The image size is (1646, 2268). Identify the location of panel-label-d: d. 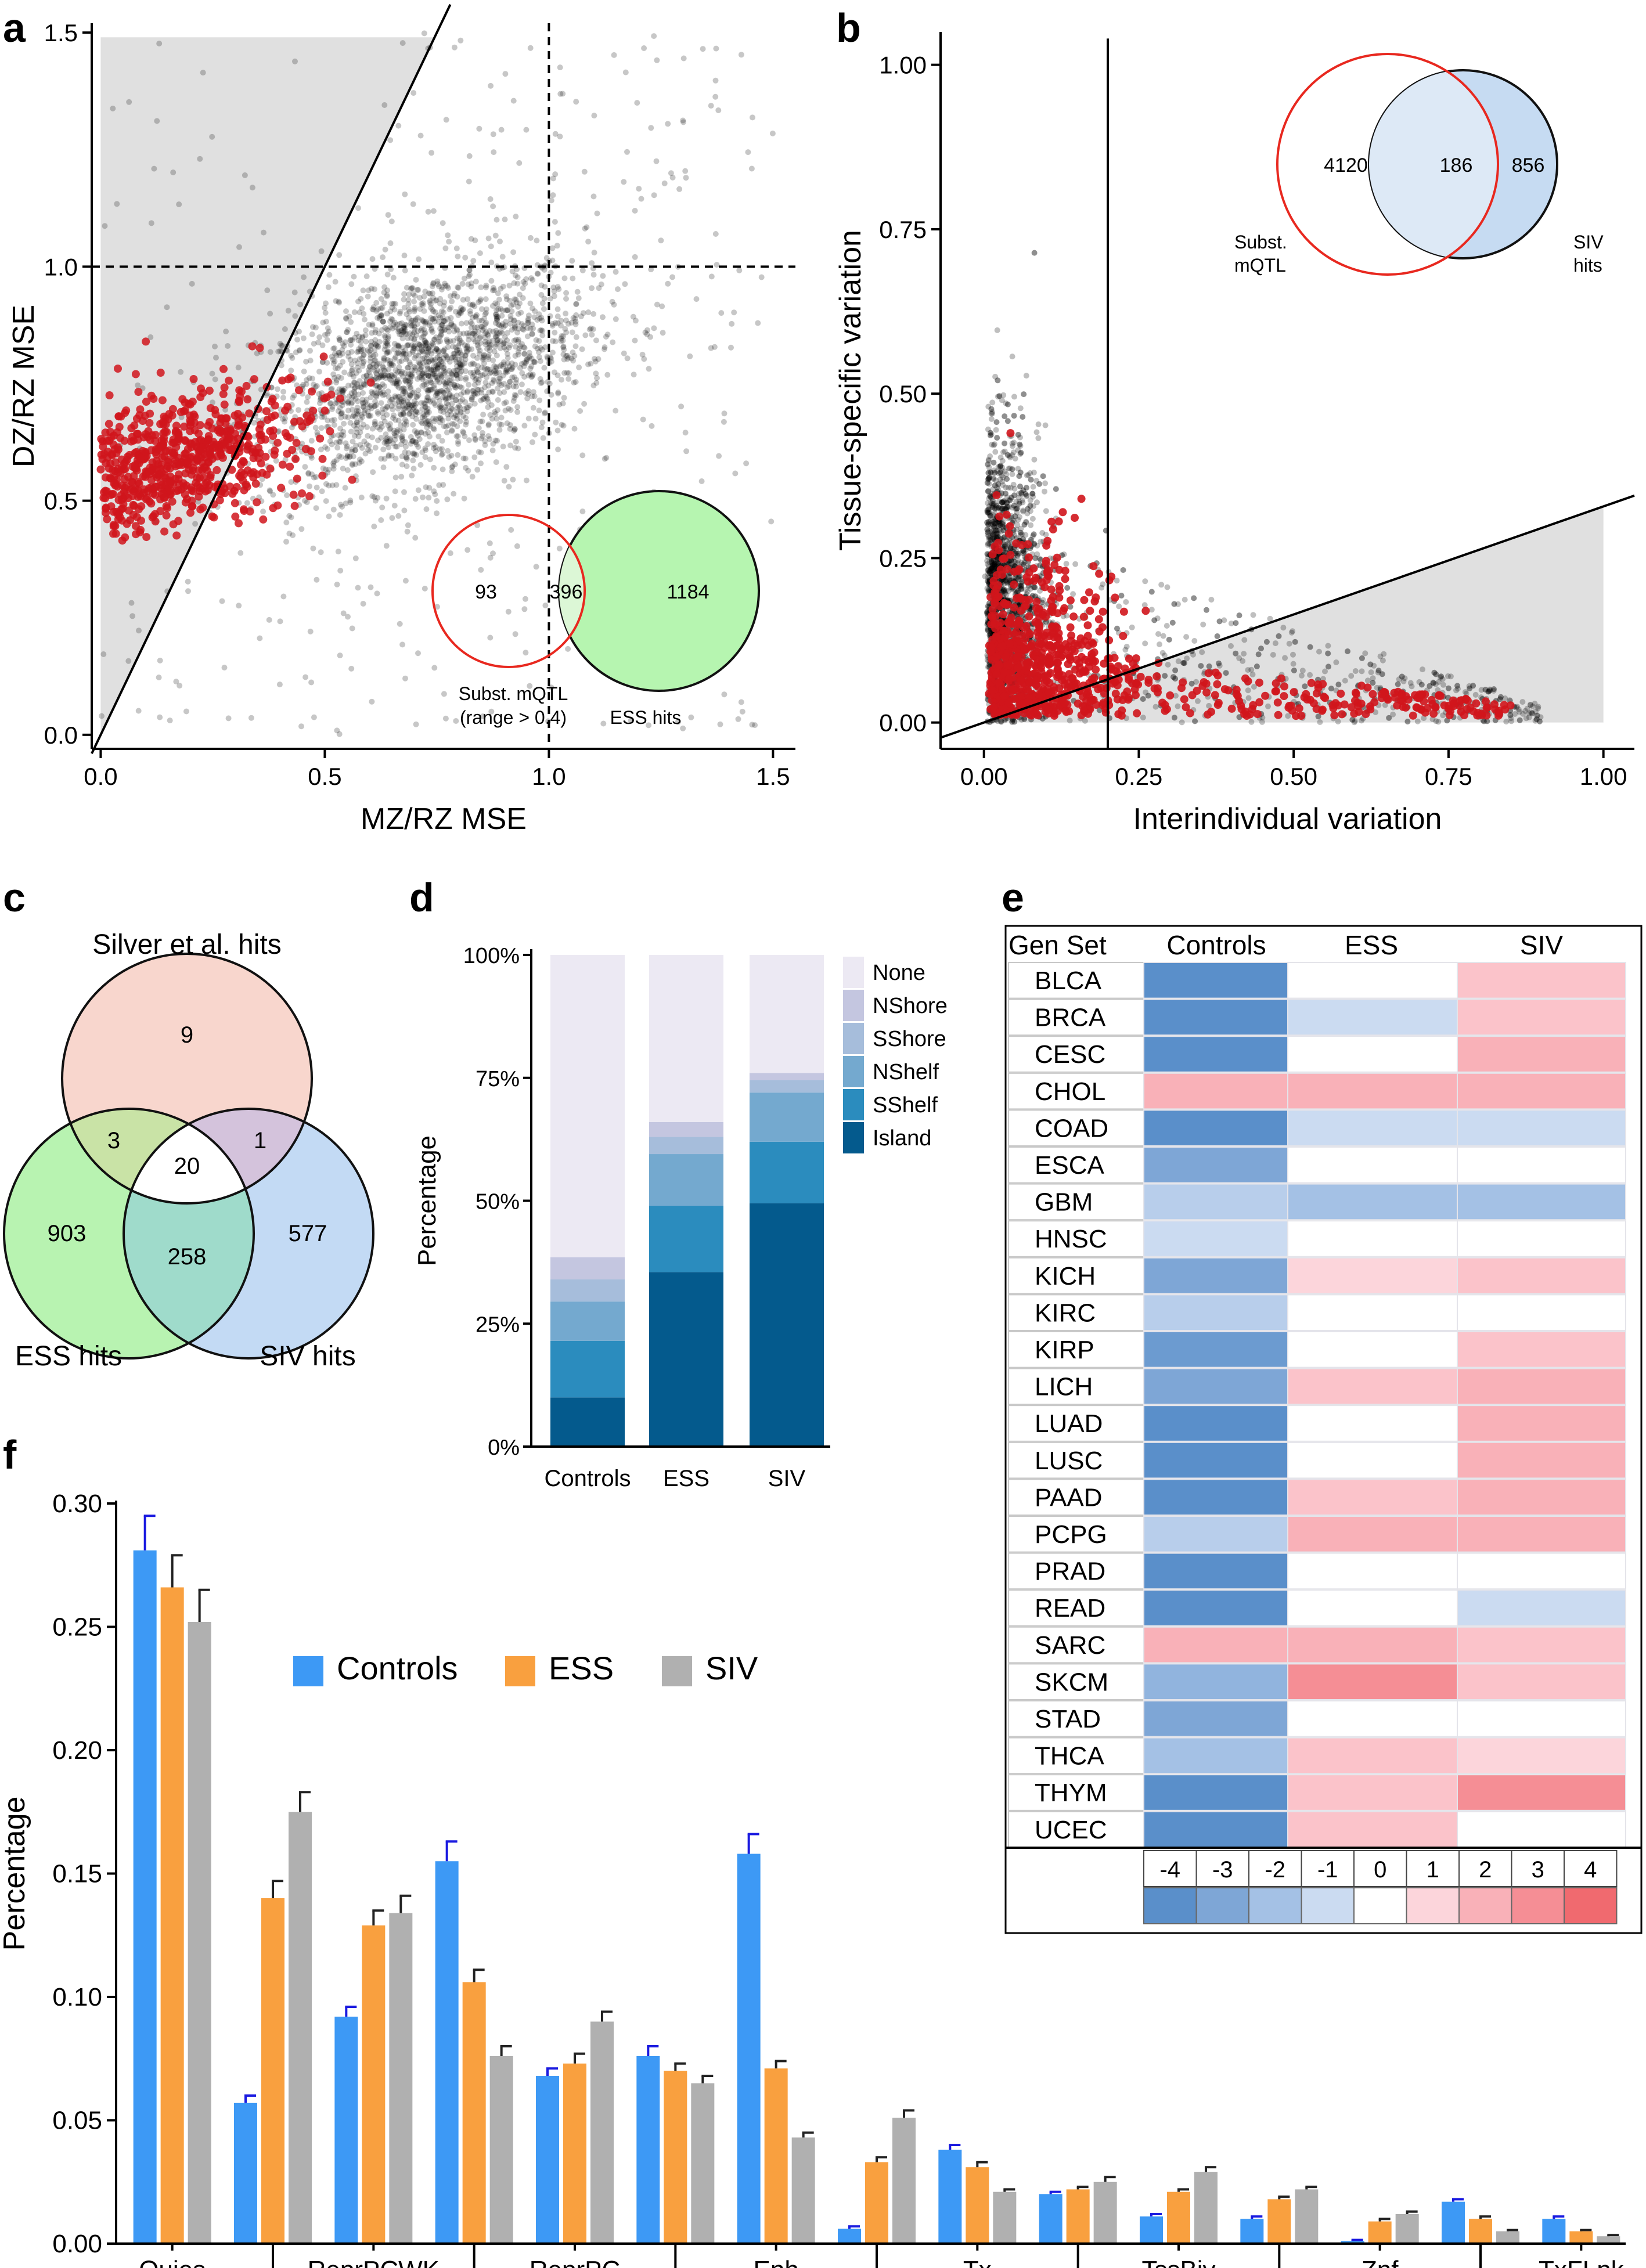
(421, 897).